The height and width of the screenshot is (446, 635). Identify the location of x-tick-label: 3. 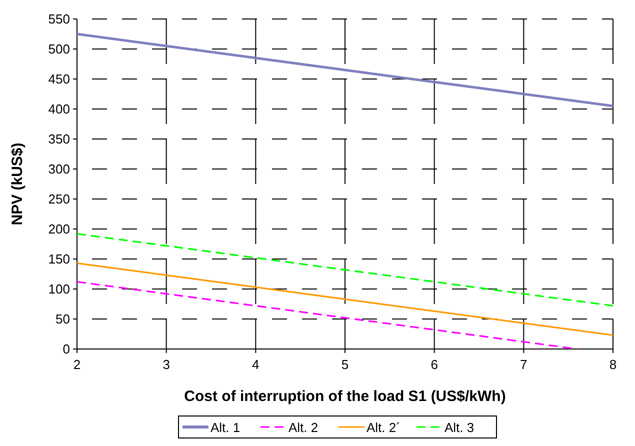
(166, 364).